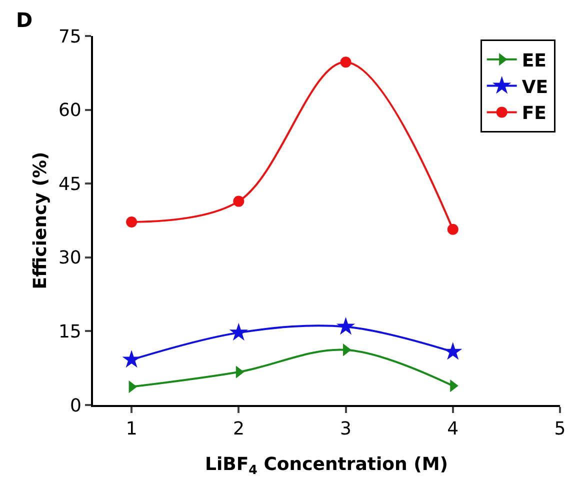 The height and width of the screenshot is (486, 570). Describe the element at coordinates (70, 332) in the screenshot. I see `y-tick-label: 15` at that location.